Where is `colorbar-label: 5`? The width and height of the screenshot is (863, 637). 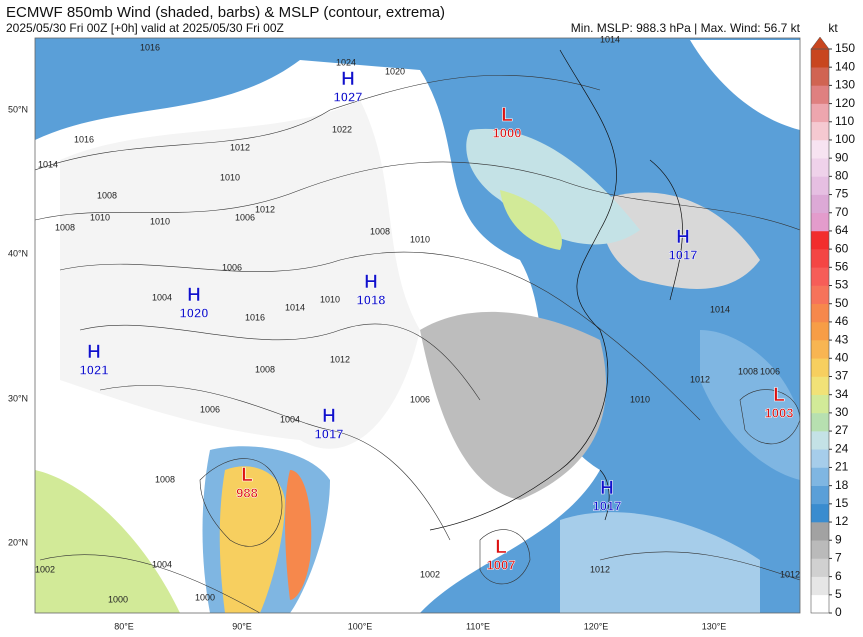 colorbar-label: 5 is located at coordinates (838, 594).